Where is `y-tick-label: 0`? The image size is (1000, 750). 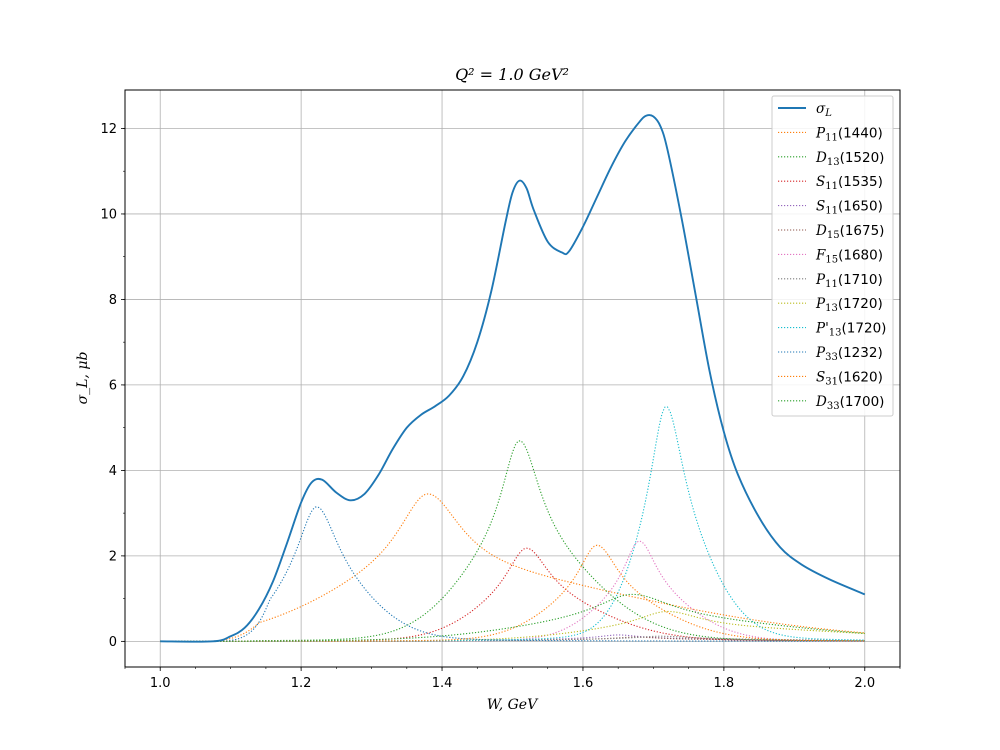
y-tick-label: 0 is located at coordinates (113, 642).